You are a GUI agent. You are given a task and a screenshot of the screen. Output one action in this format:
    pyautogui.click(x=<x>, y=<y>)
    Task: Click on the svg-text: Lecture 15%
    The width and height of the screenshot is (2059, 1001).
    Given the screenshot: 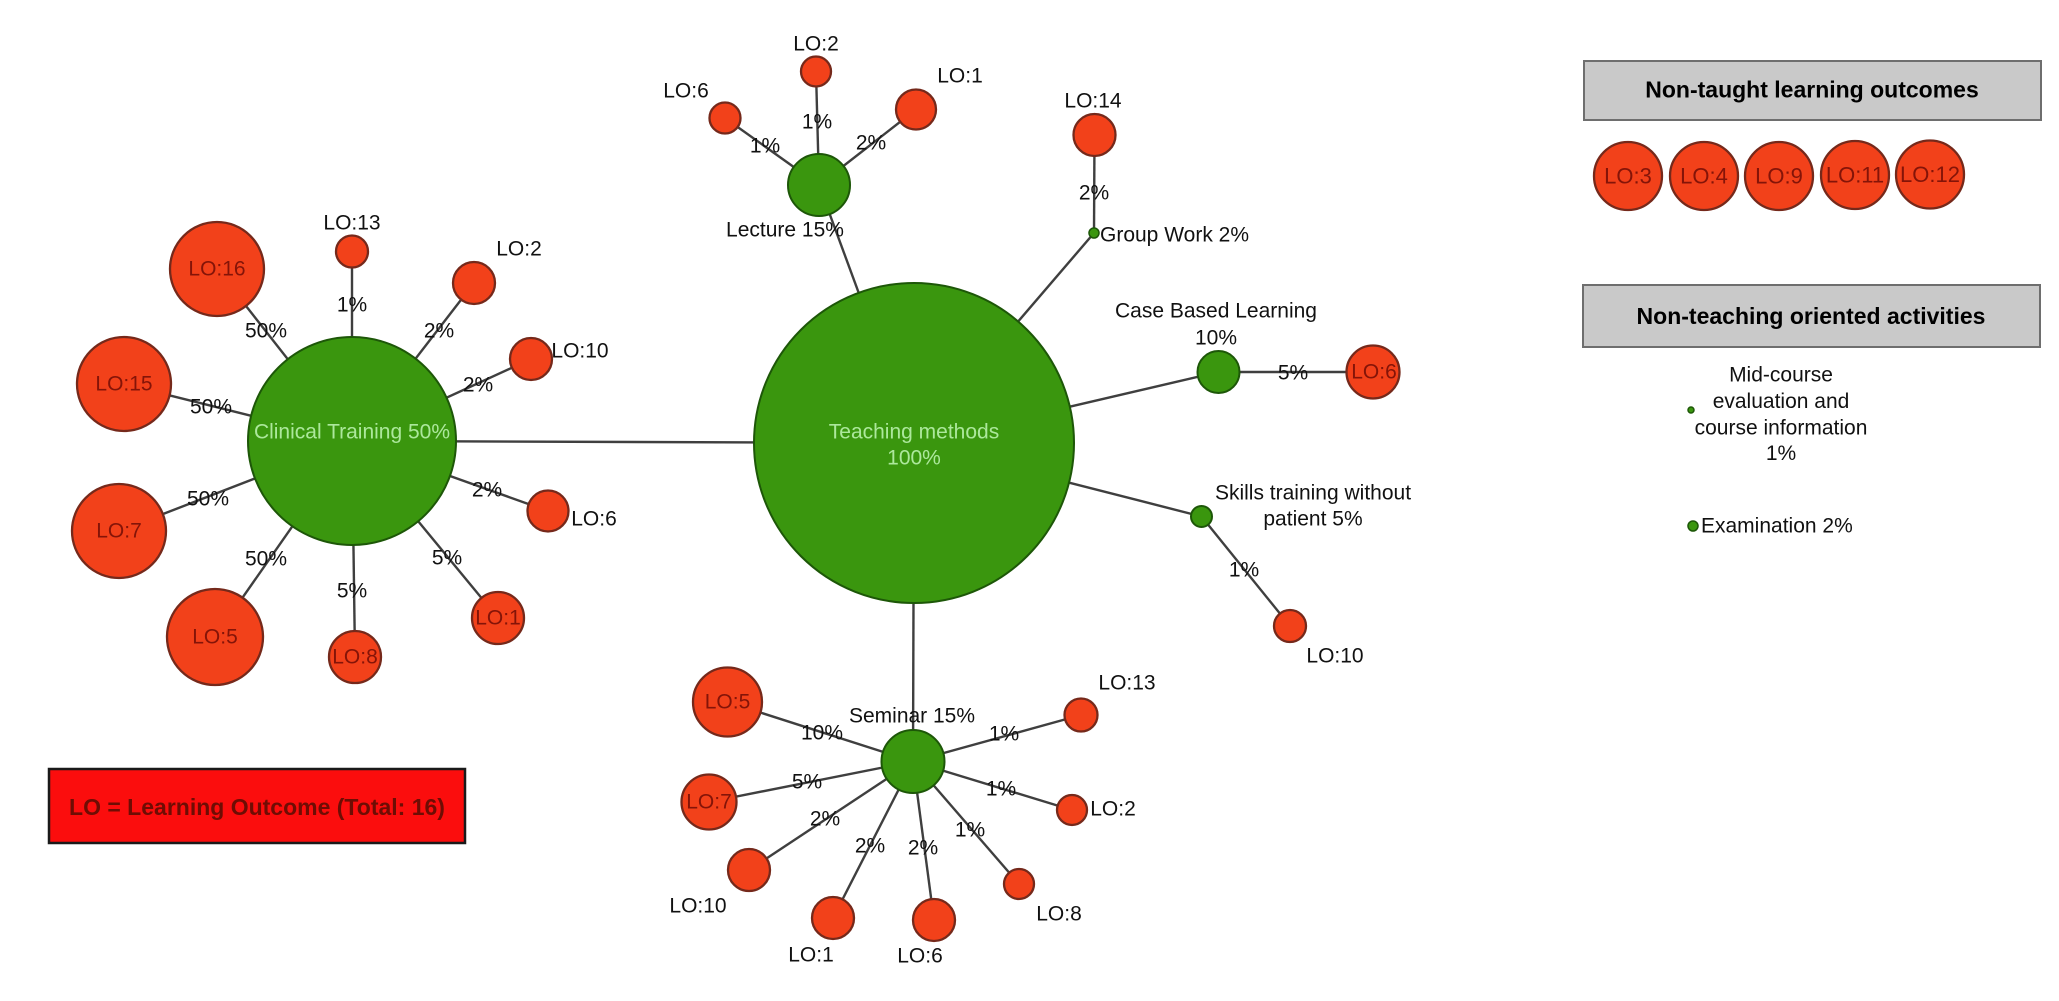 What is the action you would take?
    pyautogui.click(x=785, y=230)
    